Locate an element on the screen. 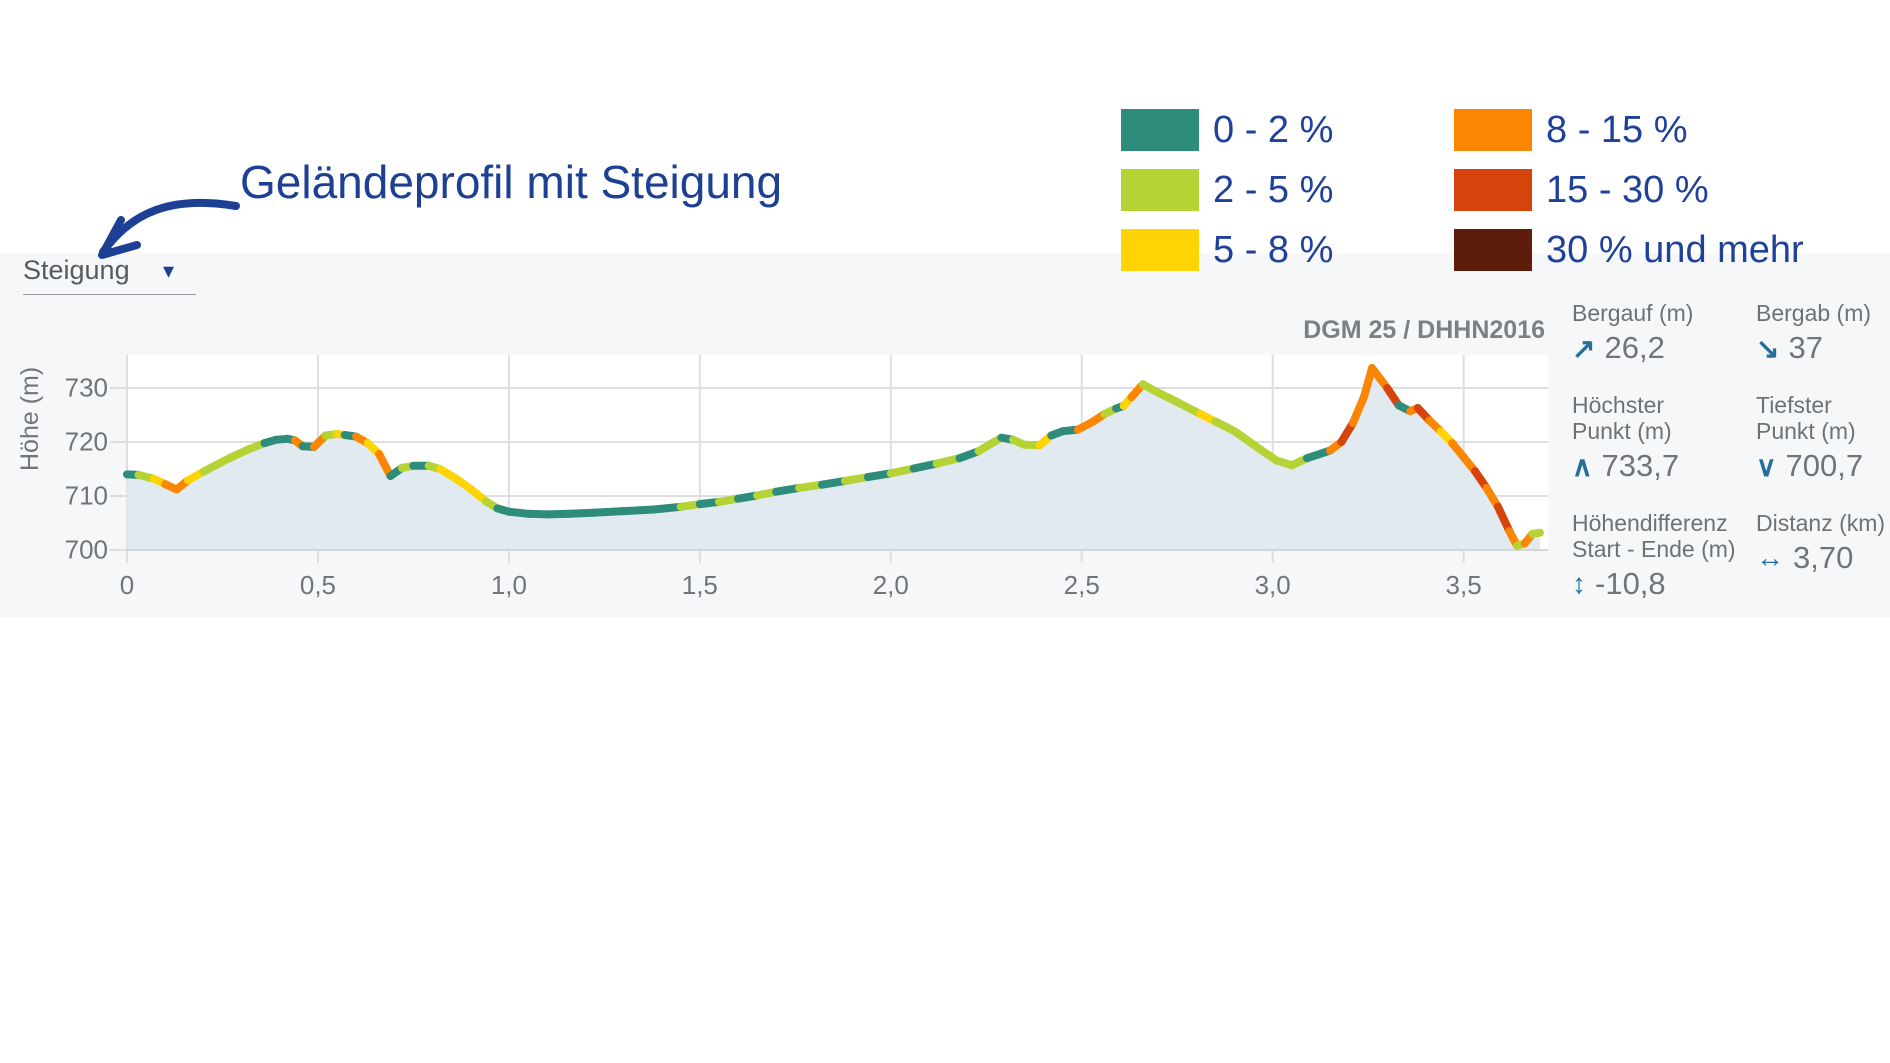 The image size is (1890, 1063). stat-bergab: Bergab (m) ↘ 37 is located at coordinates (1823, 333).